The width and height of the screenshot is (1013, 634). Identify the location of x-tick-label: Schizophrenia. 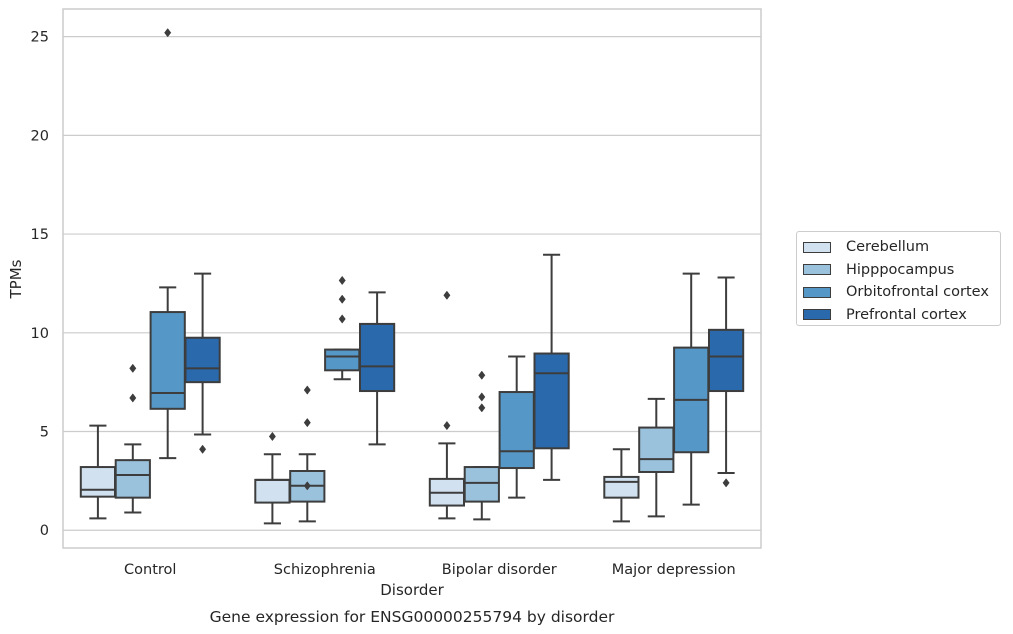
(325, 570).